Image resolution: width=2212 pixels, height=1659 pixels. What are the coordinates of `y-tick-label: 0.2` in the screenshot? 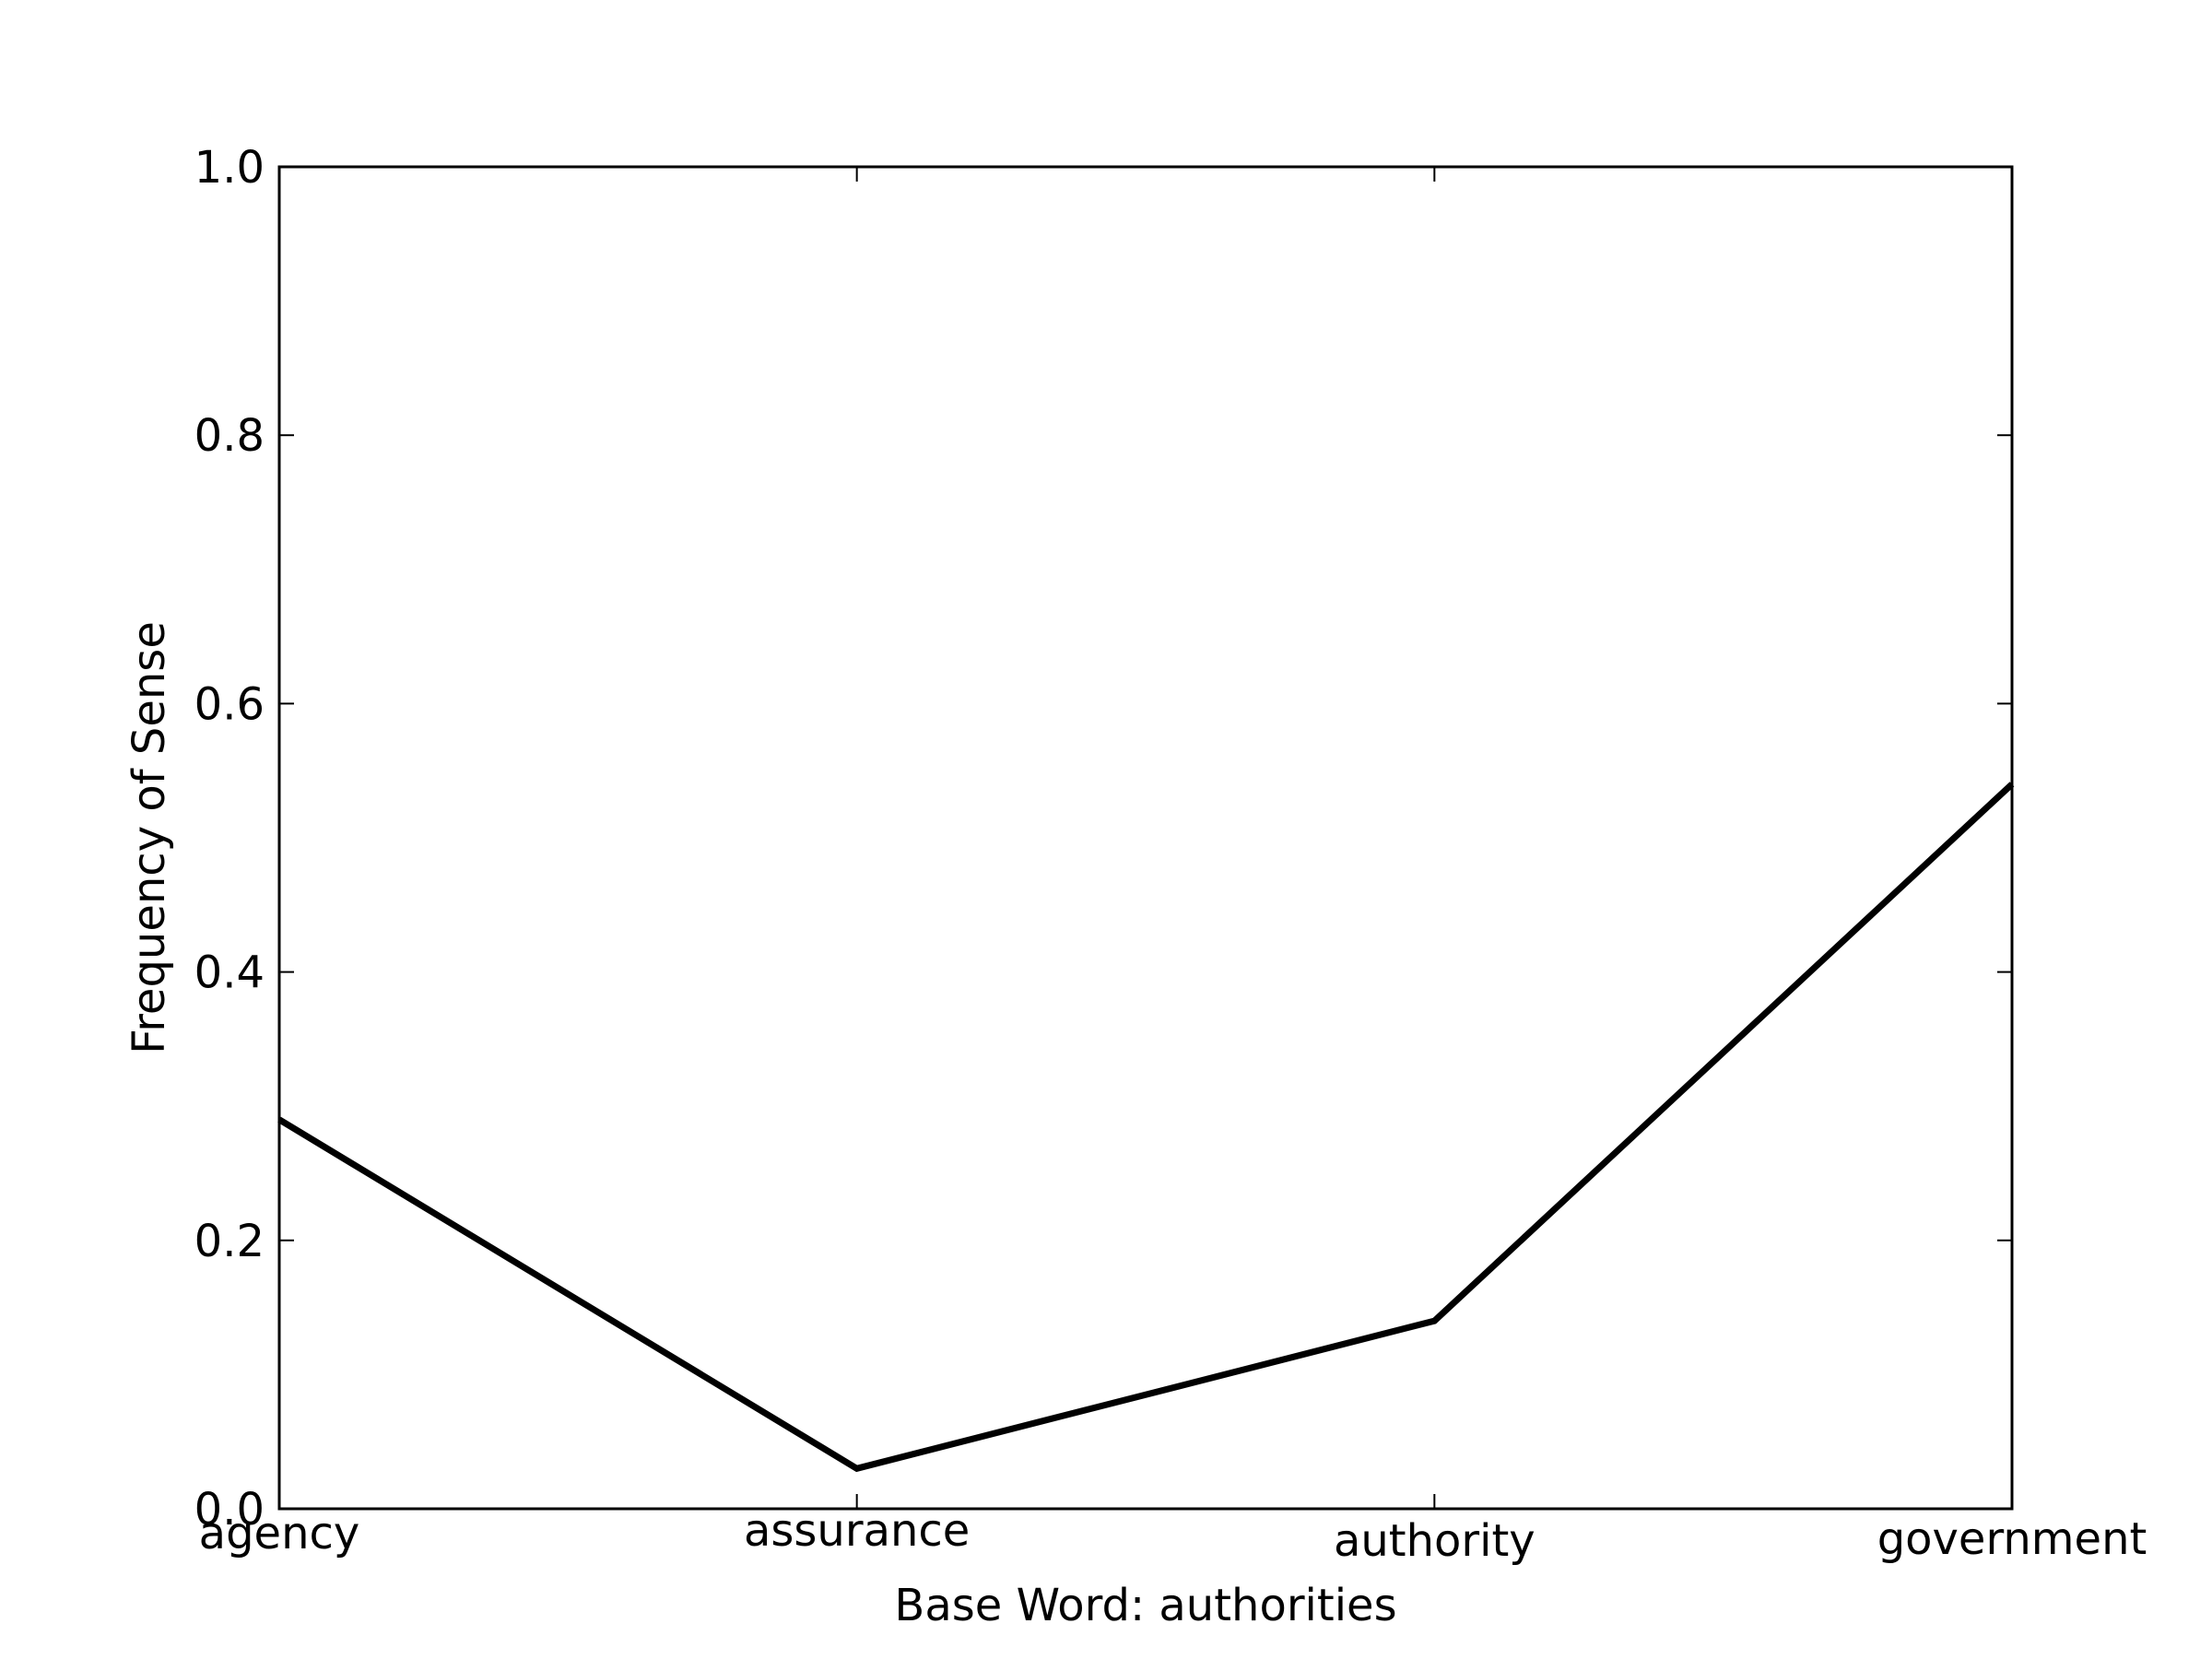 It's located at (229, 1241).